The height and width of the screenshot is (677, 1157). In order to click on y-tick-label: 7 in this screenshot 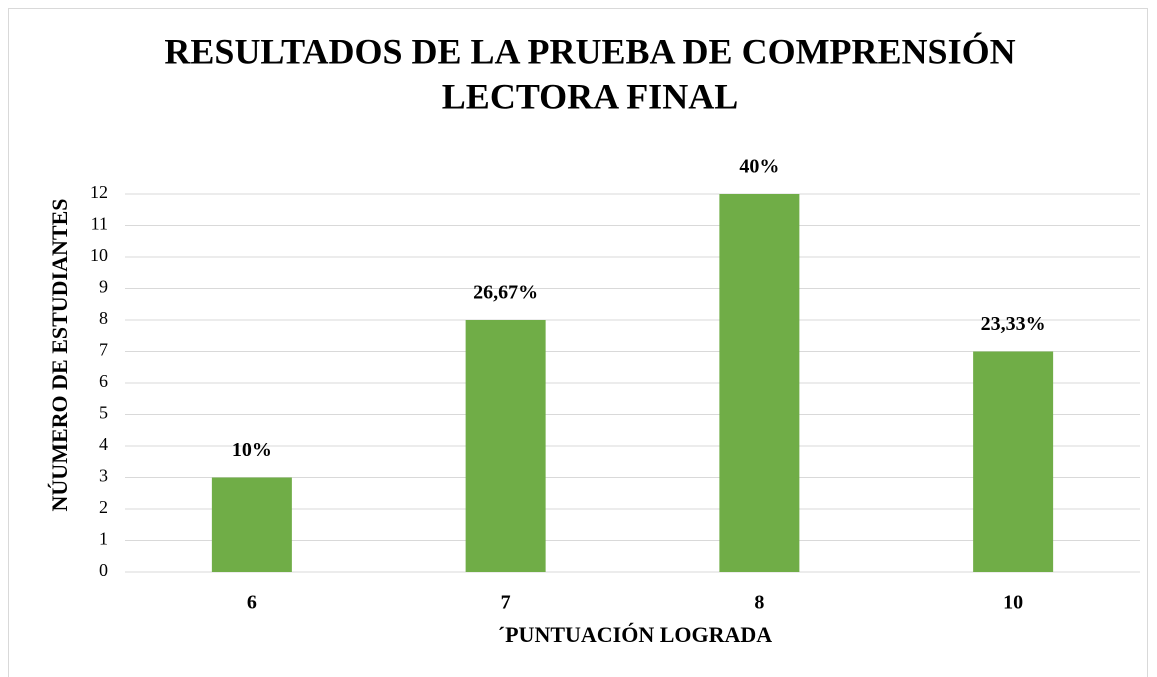, I will do `click(103, 350)`.